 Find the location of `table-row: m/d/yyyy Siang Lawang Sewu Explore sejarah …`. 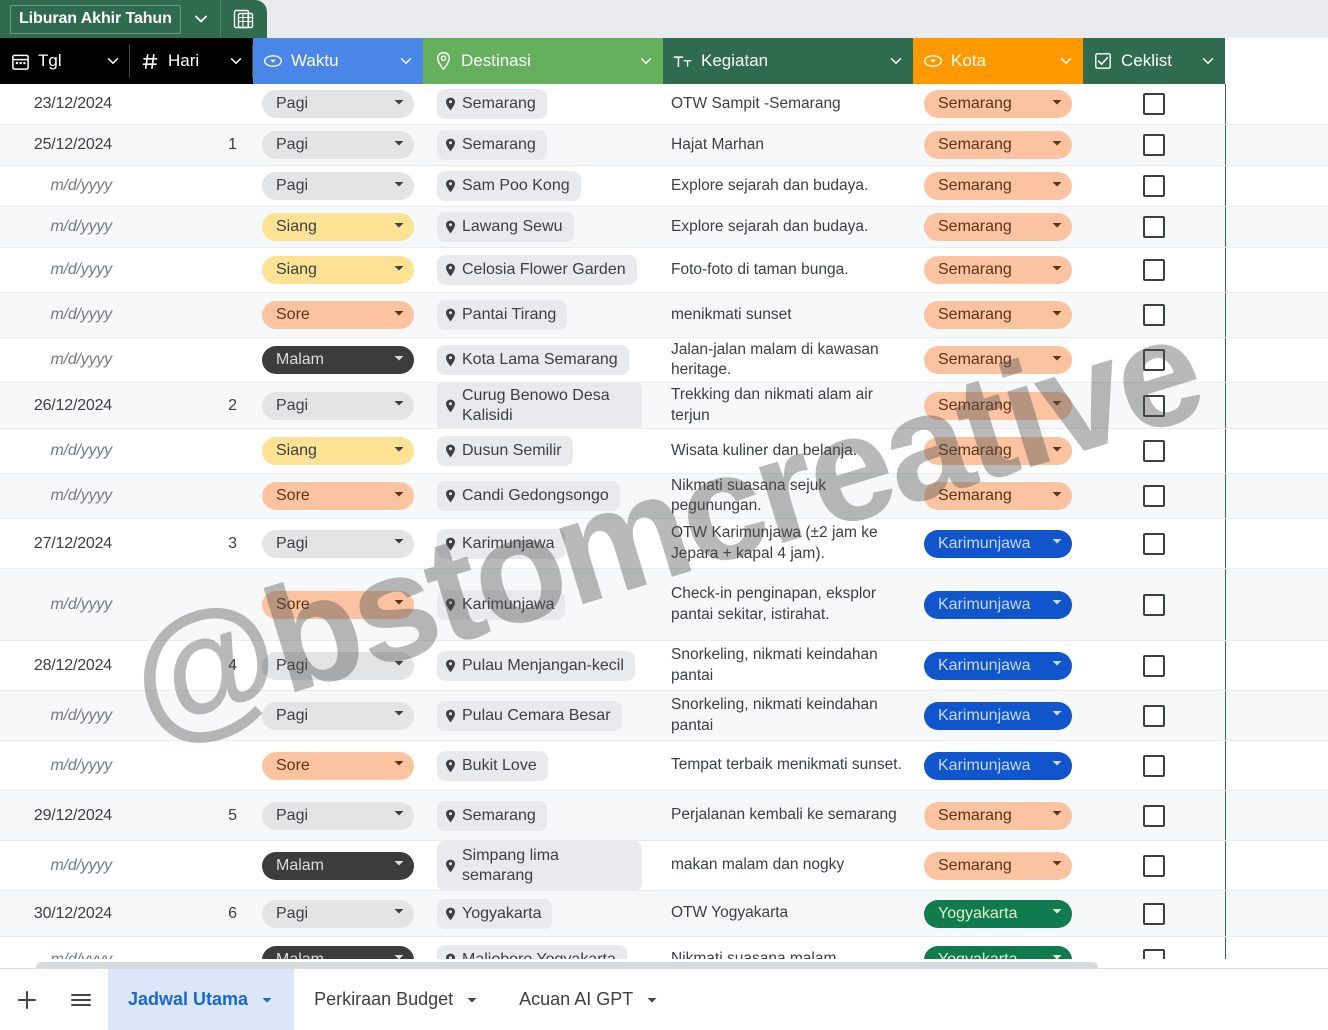

table-row: m/d/yyyy Siang Lawang Sewu Explore sejarah … is located at coordinates (664, 227).